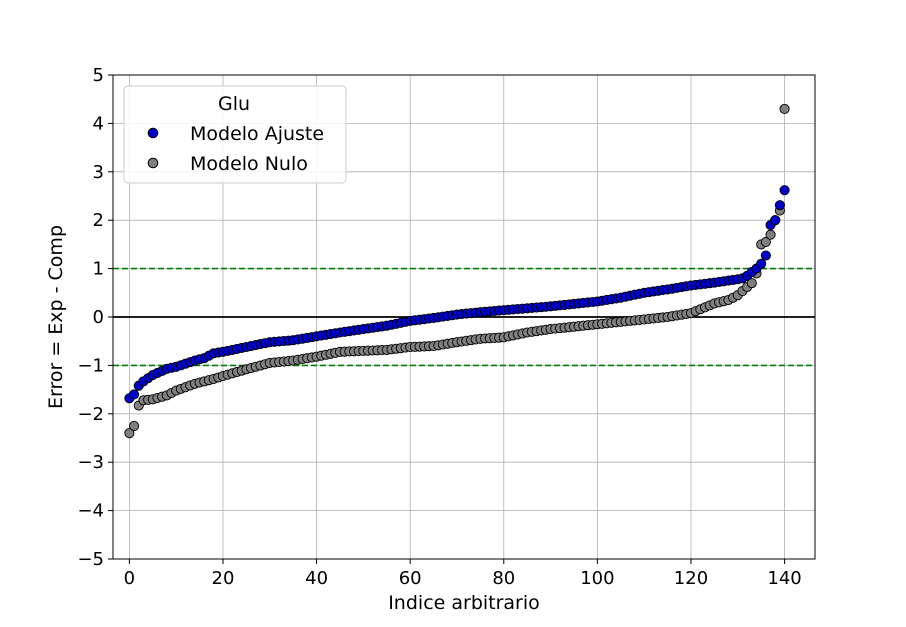 The image size is (906, 627). What do you see at coordinates (98, 172) in the screenshot?
I see `y-tick-label: 3` at bounding box center [98, 172].